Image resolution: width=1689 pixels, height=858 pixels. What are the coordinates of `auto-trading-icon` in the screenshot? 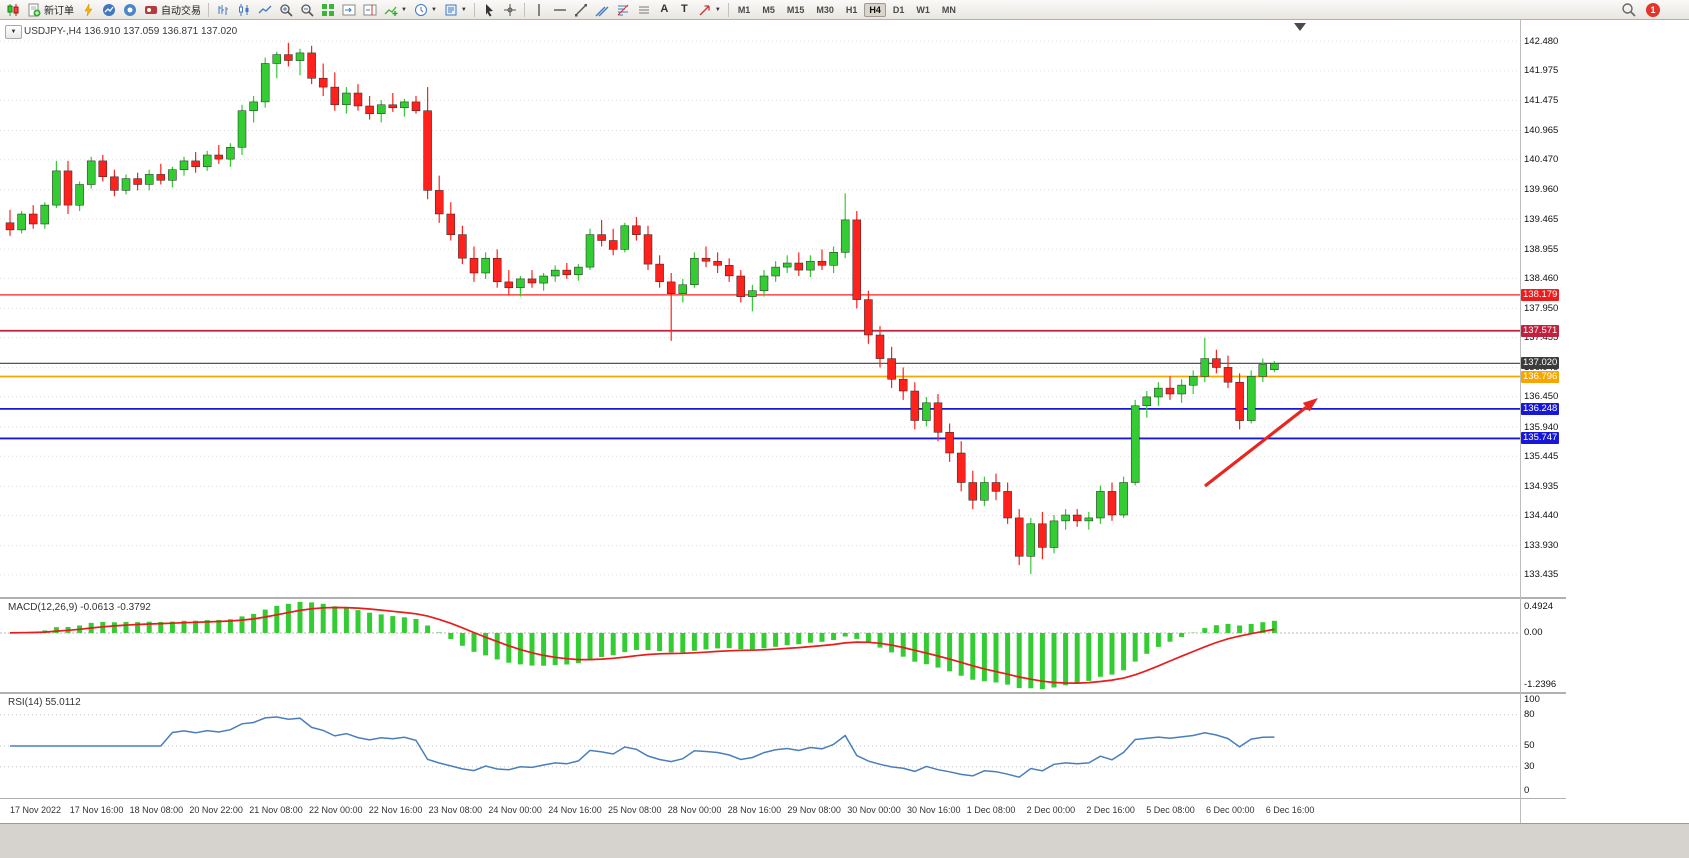 It's located at (151, 9).